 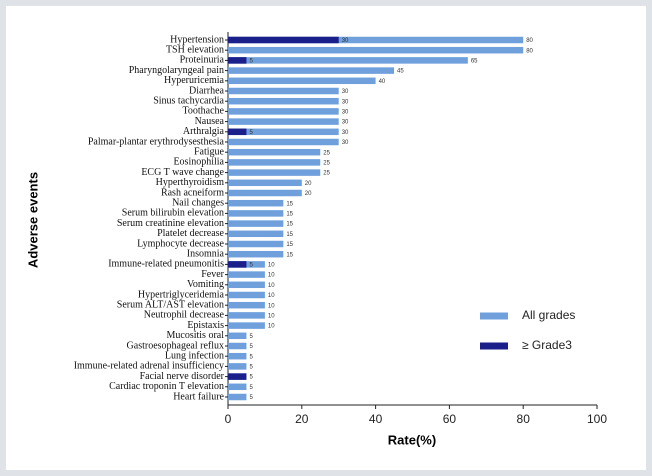 What do you see at coordinates (166, 264) in the screenshot?
I see `y-tick-label: Immune-related pneumonitis` at bounding box center [166, 264].